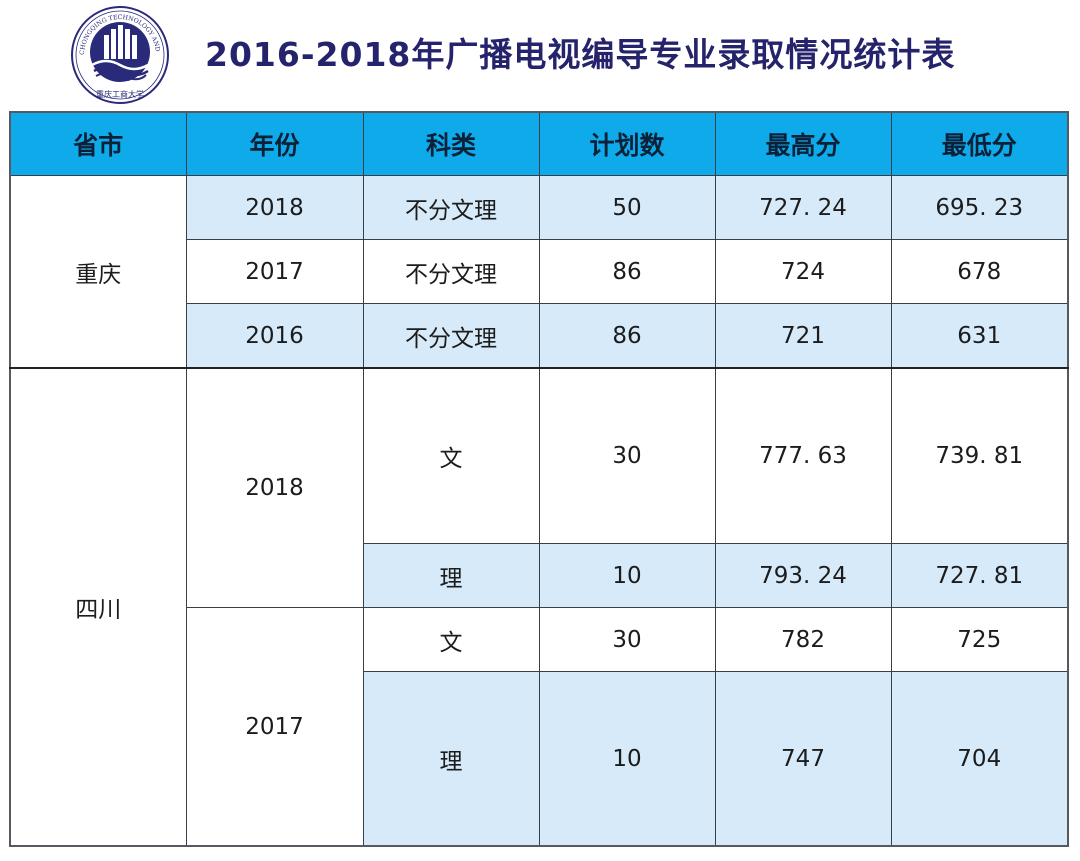  I want to click on min-score-cell: 727. 81, so click(979, 575).